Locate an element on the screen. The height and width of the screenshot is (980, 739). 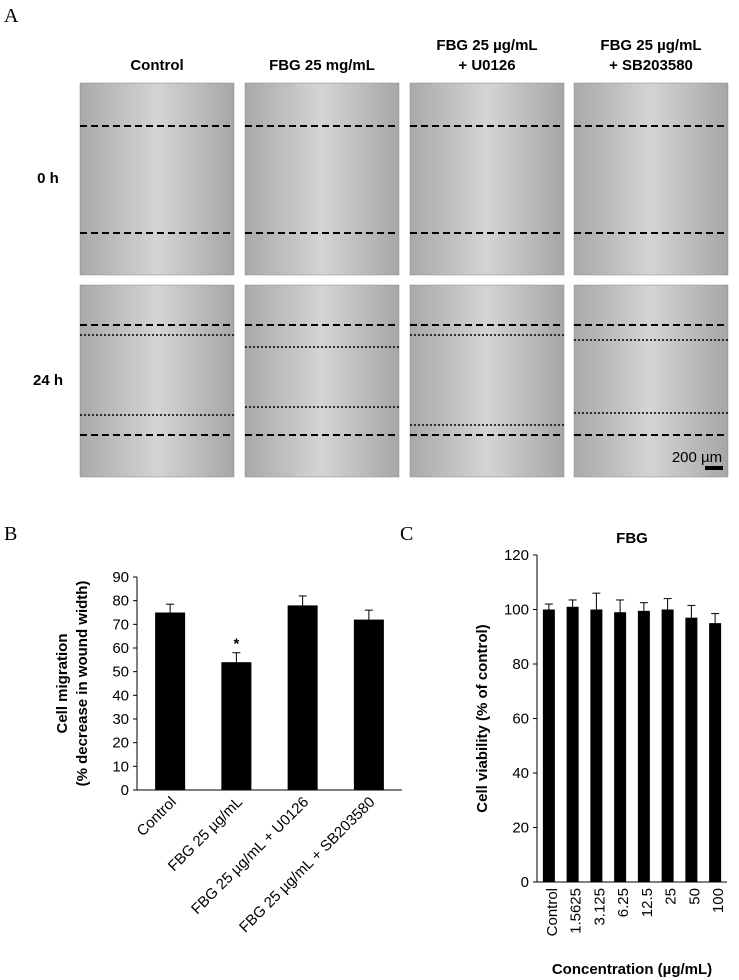
significance-marker: * is located at coordinates (236, 644).